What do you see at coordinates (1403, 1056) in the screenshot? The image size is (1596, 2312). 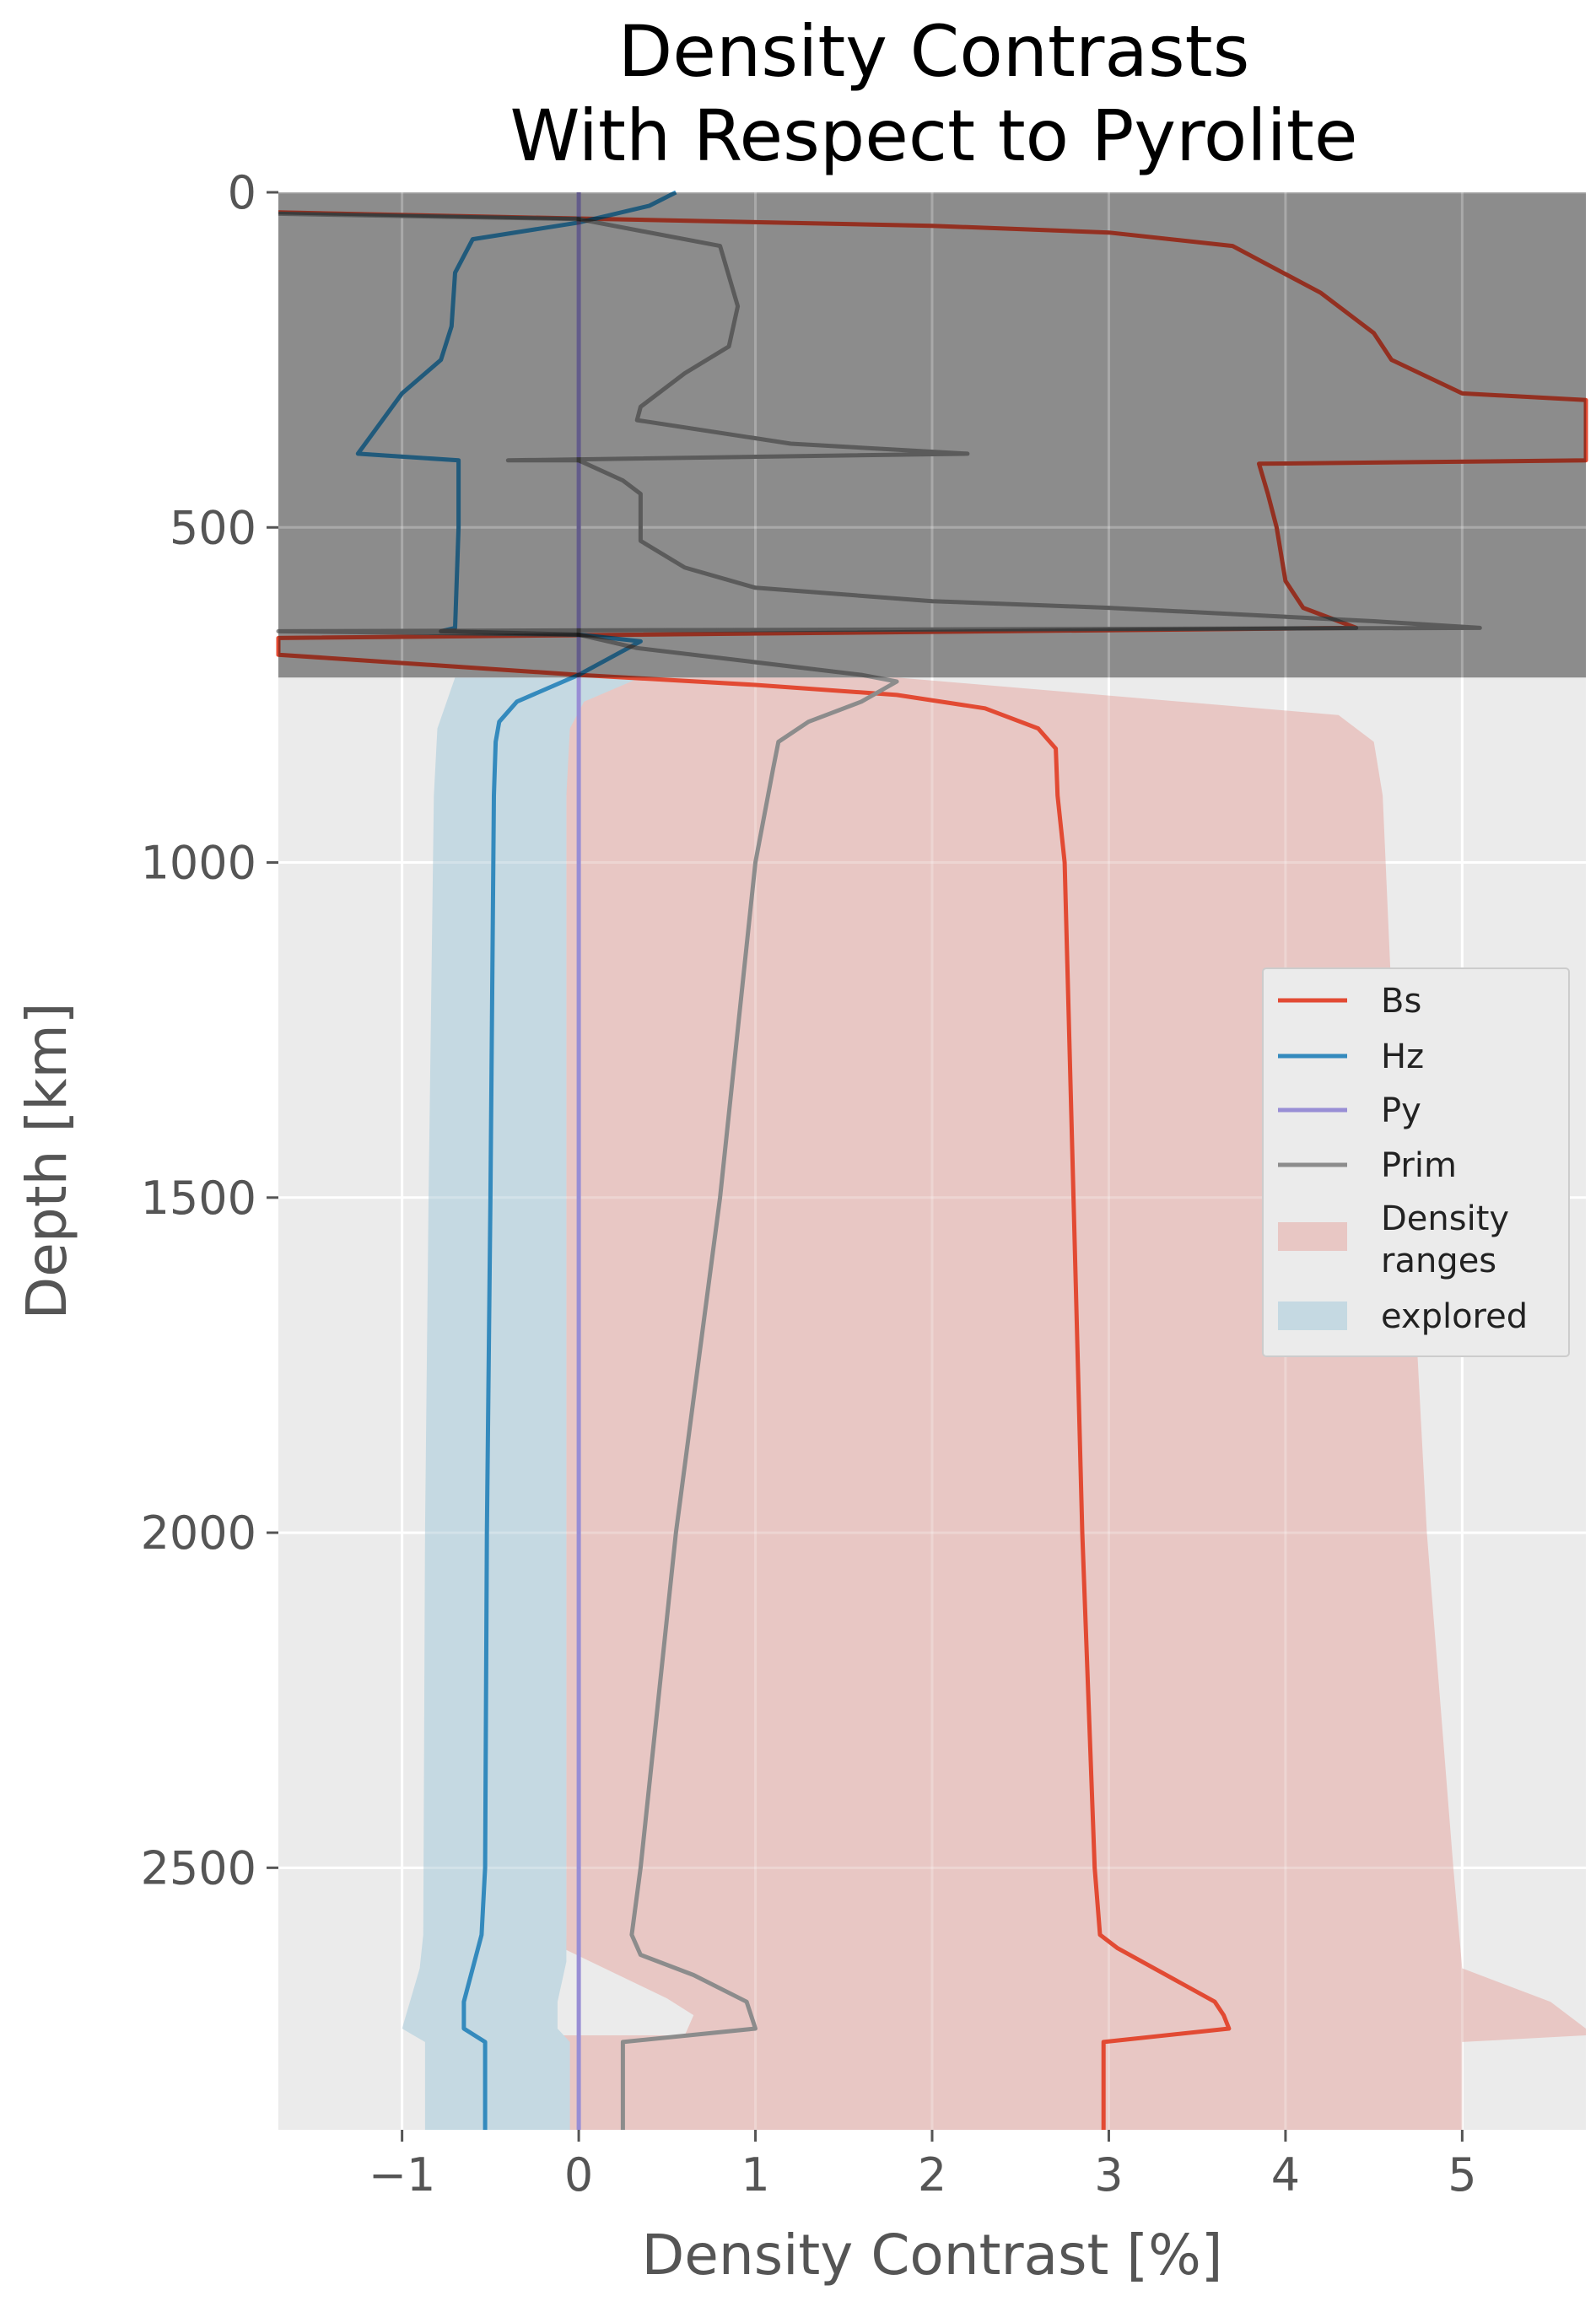 I see `legend-label-hz: Hz` at bounding box center [1403, 1056].